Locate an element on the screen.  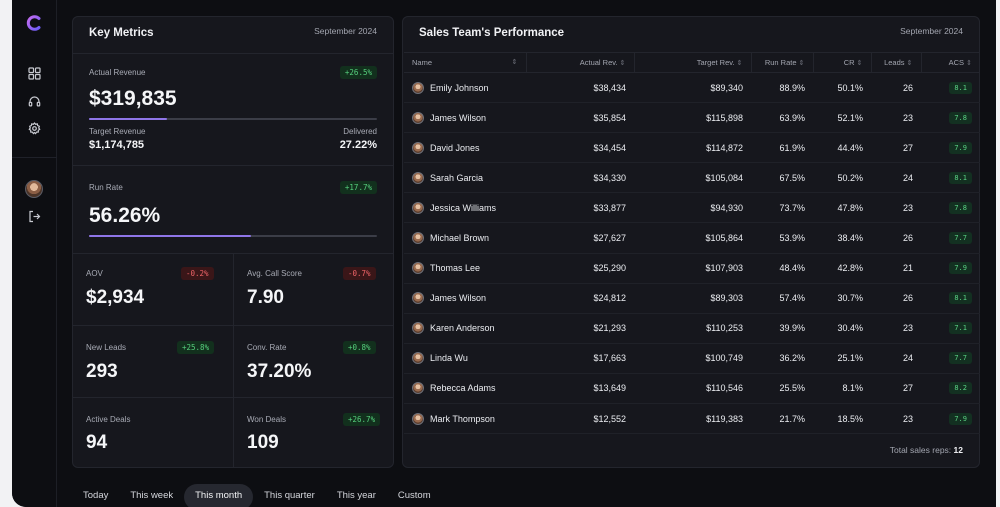
leads-cell: 21 is located at coordinates (896, 268).